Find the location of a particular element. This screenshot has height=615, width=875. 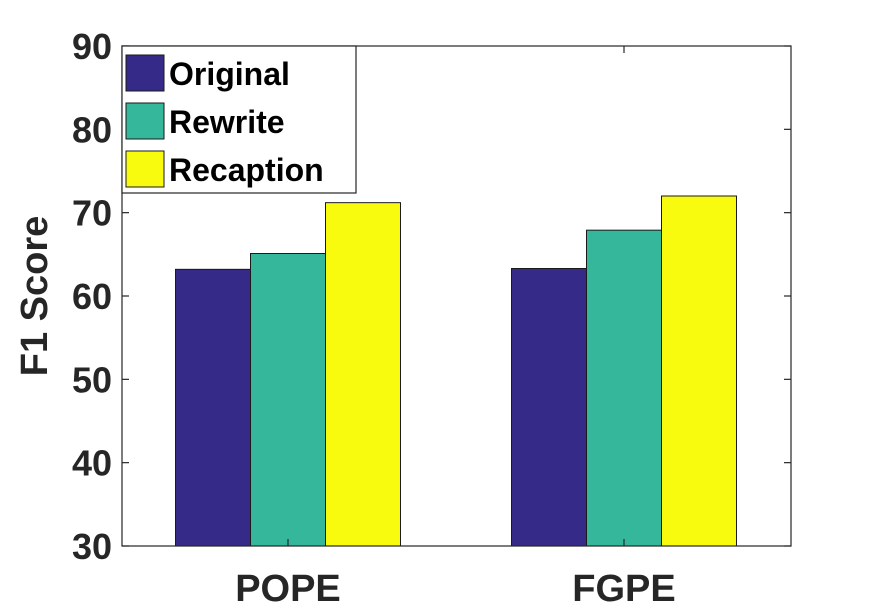

y-tick-label: 80 is located at coordinates (92, 129).